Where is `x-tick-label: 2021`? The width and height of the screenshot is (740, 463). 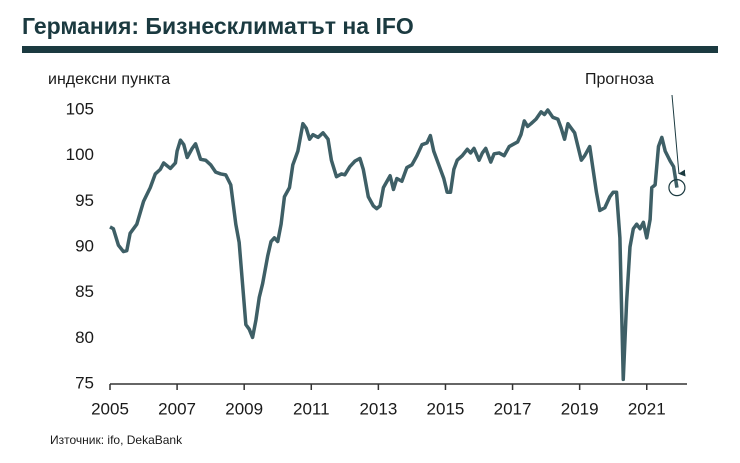
x-tick-label: 2021 is located at coordinates (647, 408).